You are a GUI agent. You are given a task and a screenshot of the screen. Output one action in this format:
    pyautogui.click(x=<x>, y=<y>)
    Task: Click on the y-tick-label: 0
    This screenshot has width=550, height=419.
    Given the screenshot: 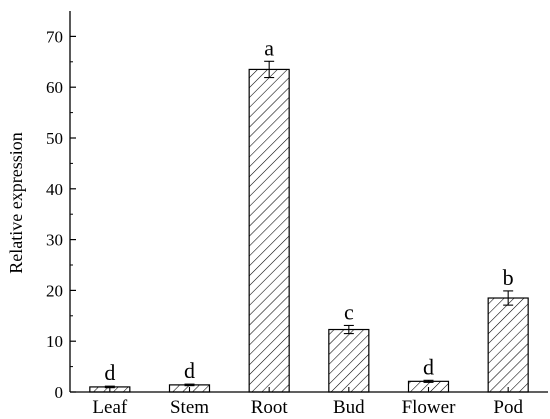 What is the action you would take?
    pyautogui.click(x=59, y=392)
    